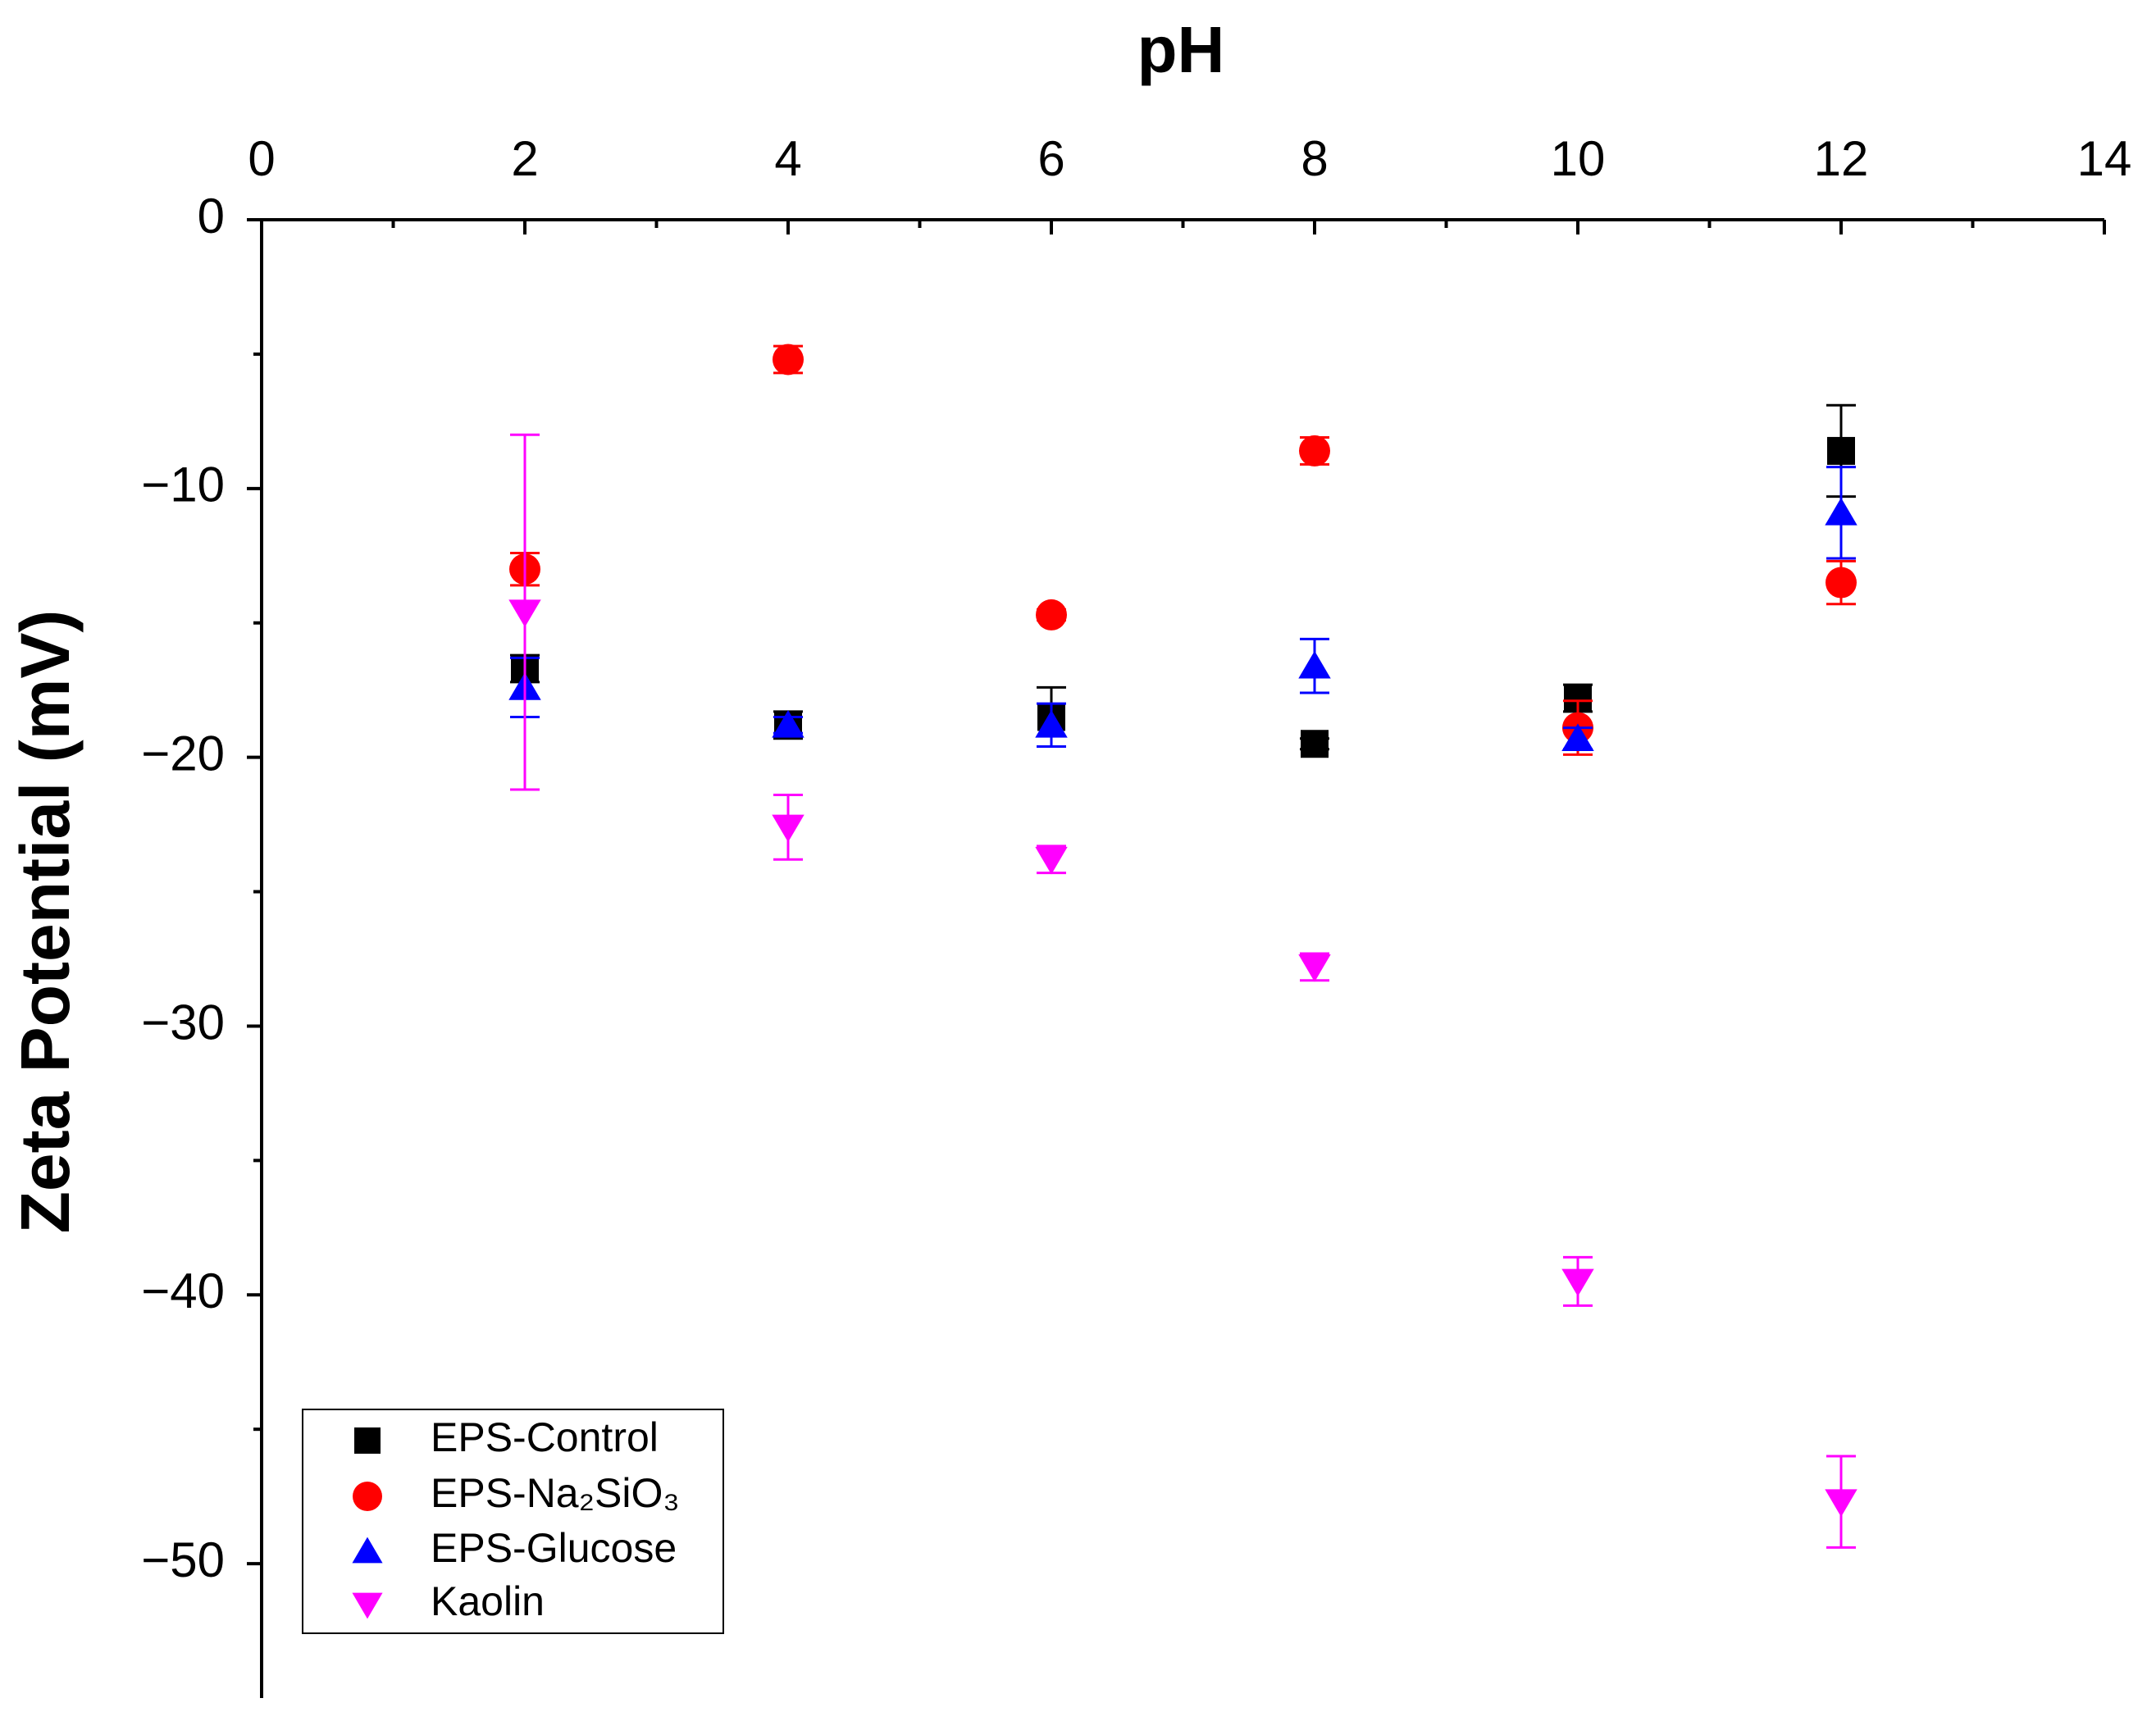 The height and width of the screenshot is (1721, 2156). I want to click on x-tick-label: 4, so click(788, 158).